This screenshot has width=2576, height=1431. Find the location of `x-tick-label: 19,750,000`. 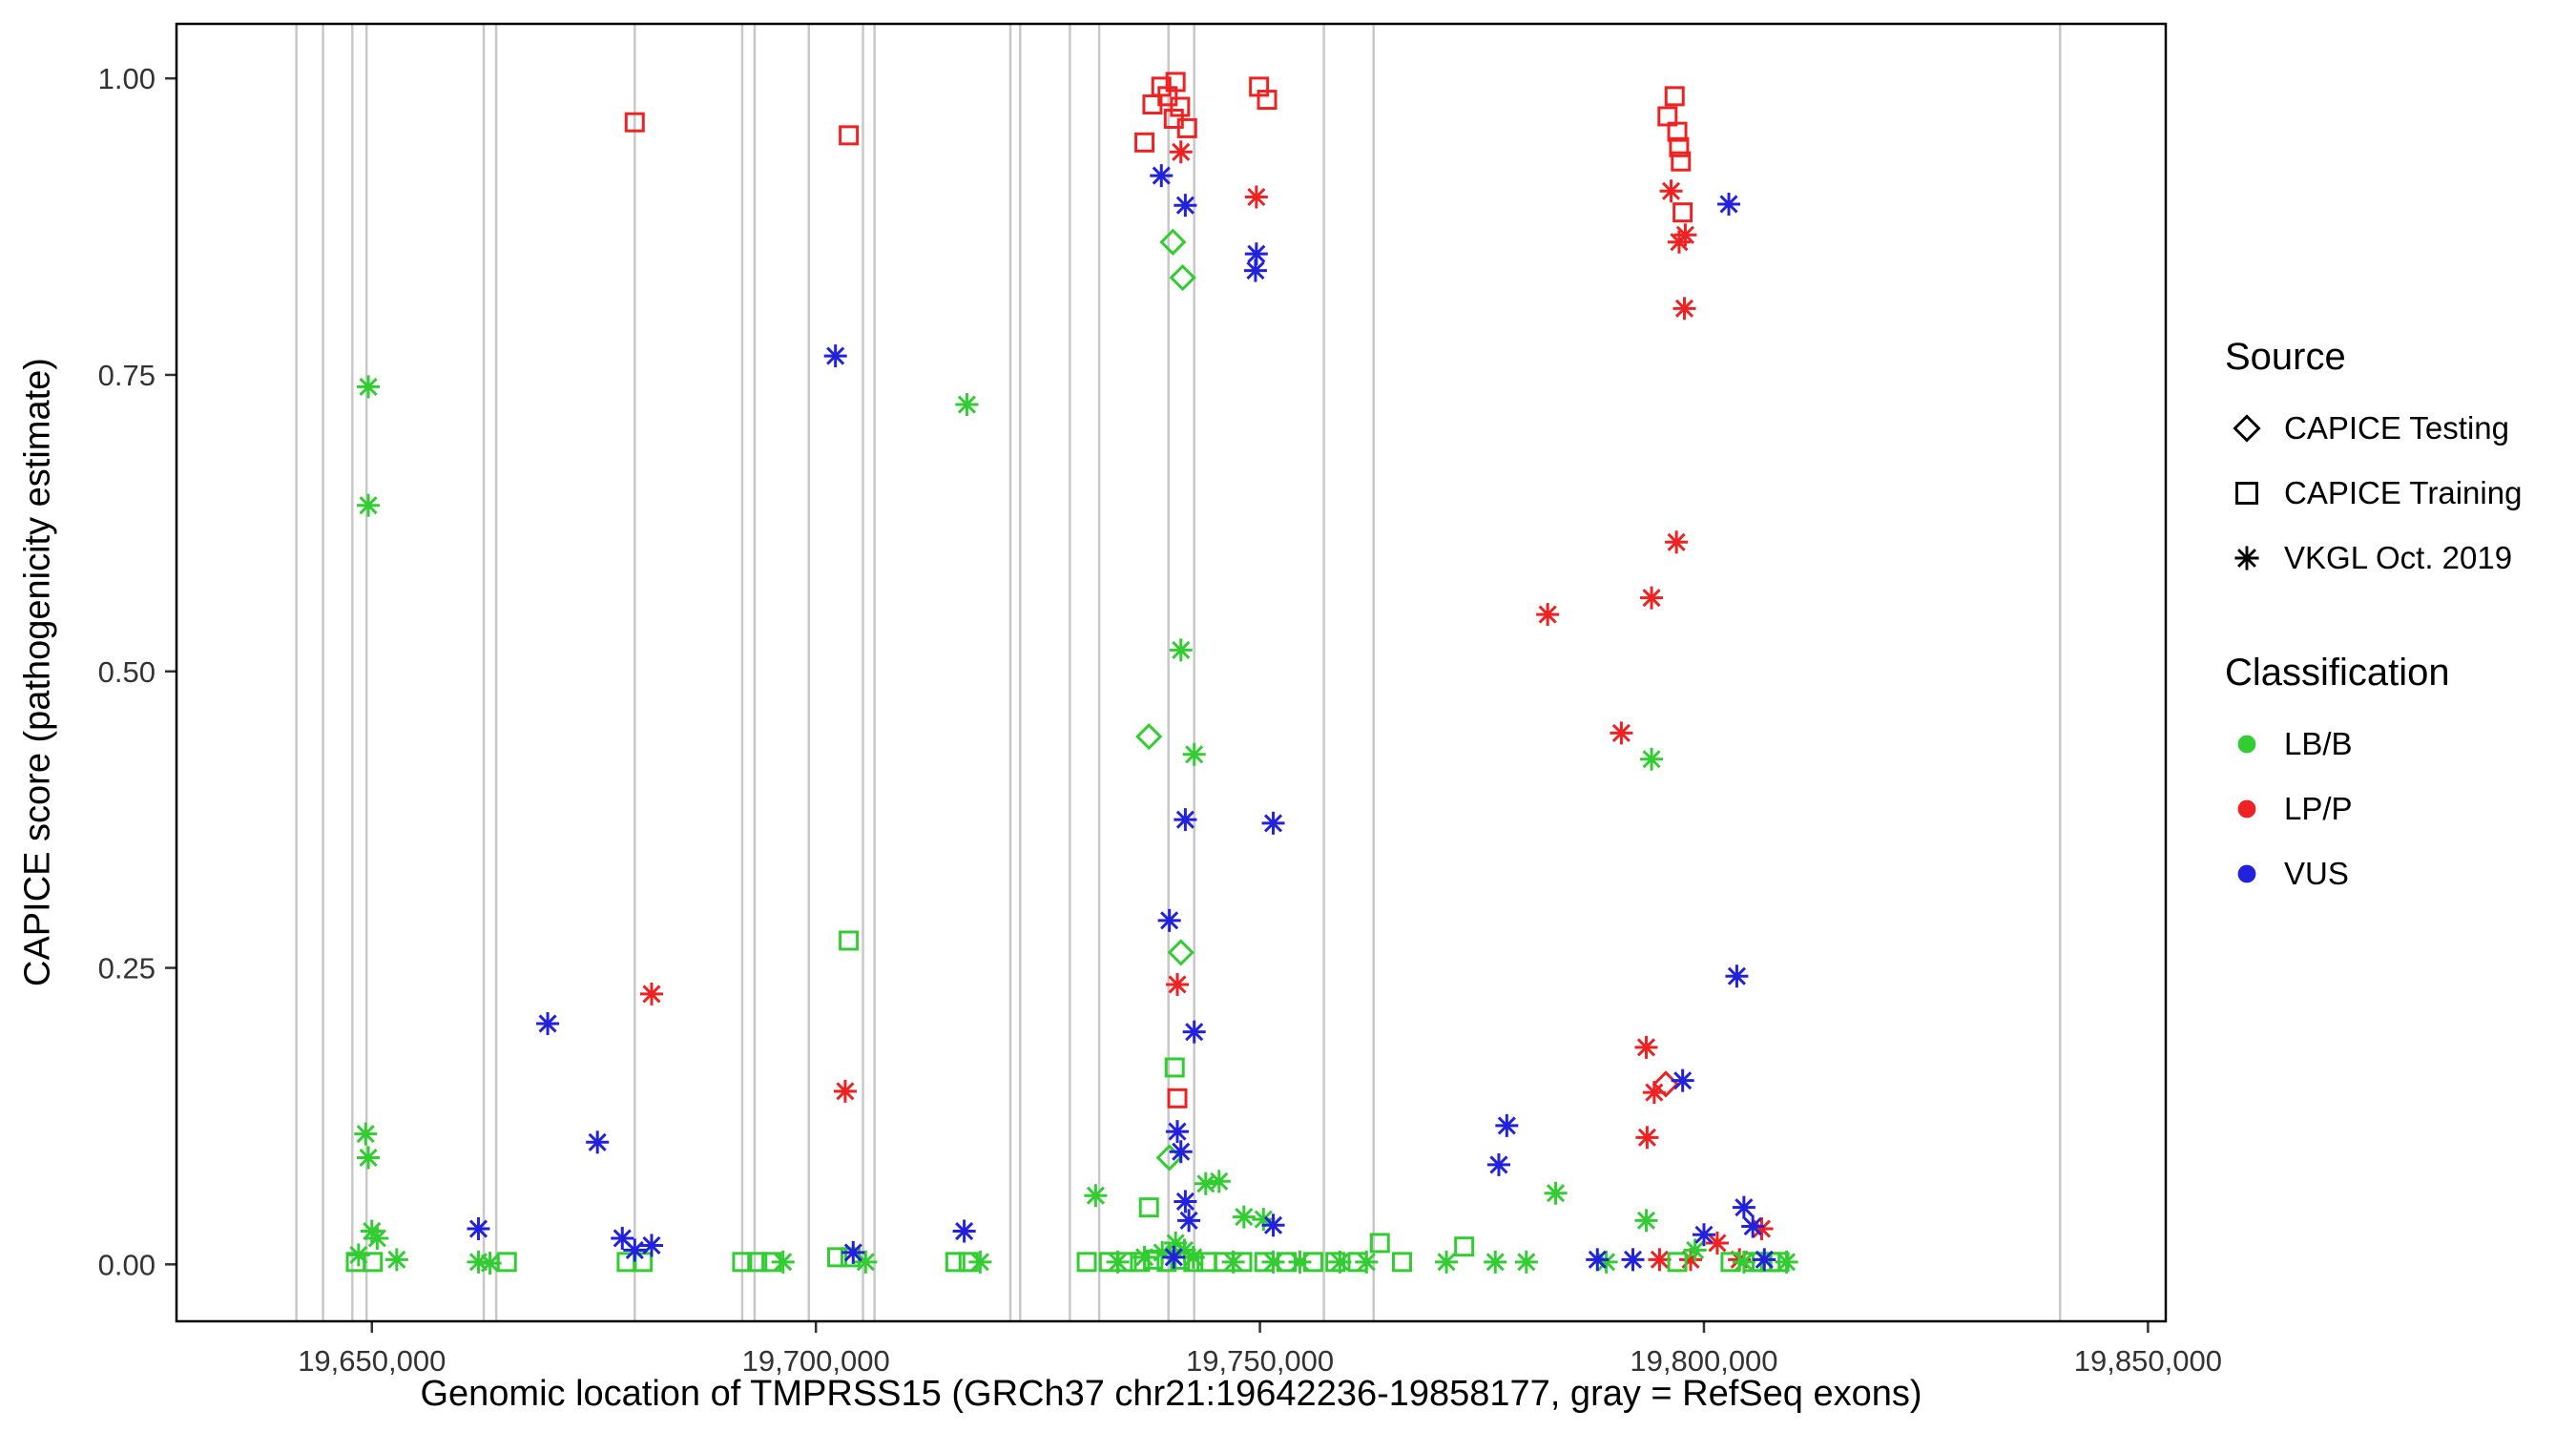

x-tick-label: 19,750,000 is located at coordinates (1260, 1361).